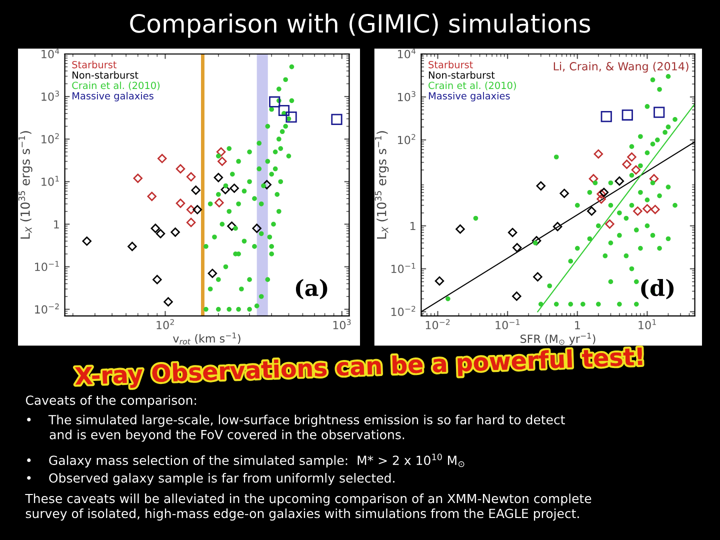  I want to click on text: These caveats will be alleviated in the upcoming comparison of an XMM-Newton complete survey of isolated, high-mass edge-on galaxies with simulations from the EAGLE project., so click(308, 507).